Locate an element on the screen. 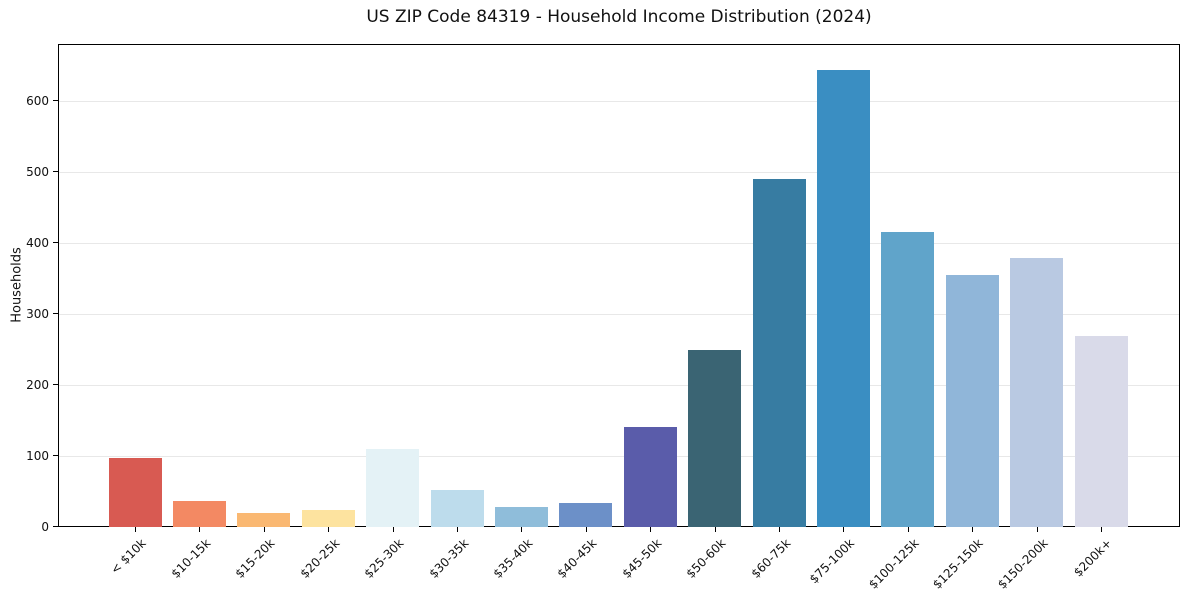 The image size is (1189, 592). x-tick-label: $50-60k is located at coordinates (706, 558).